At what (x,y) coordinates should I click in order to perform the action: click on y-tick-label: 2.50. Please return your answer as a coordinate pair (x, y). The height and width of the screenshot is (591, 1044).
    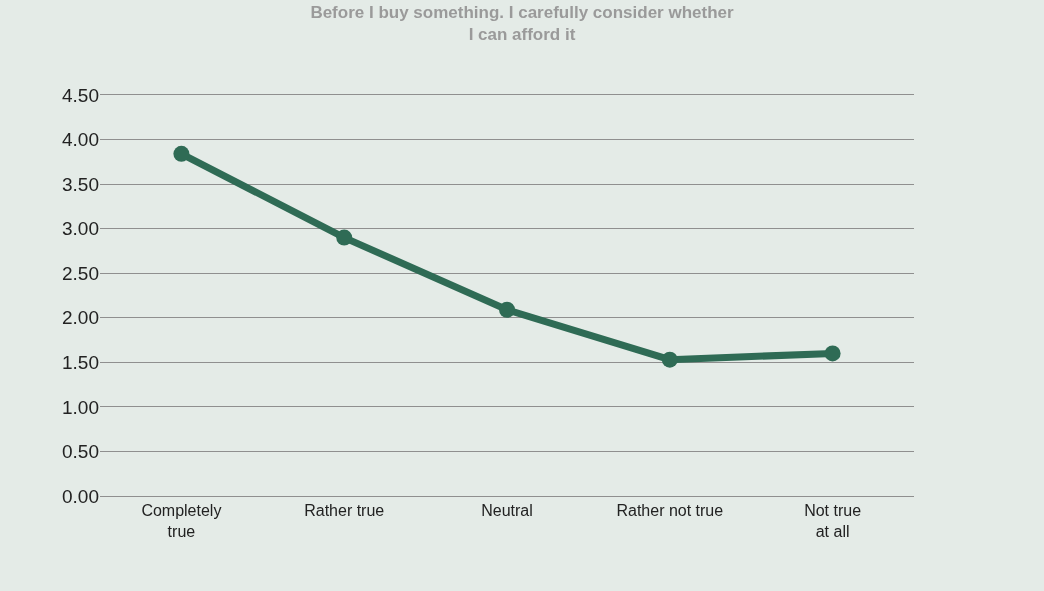
    Looking at the image, I should click on (80, 273).